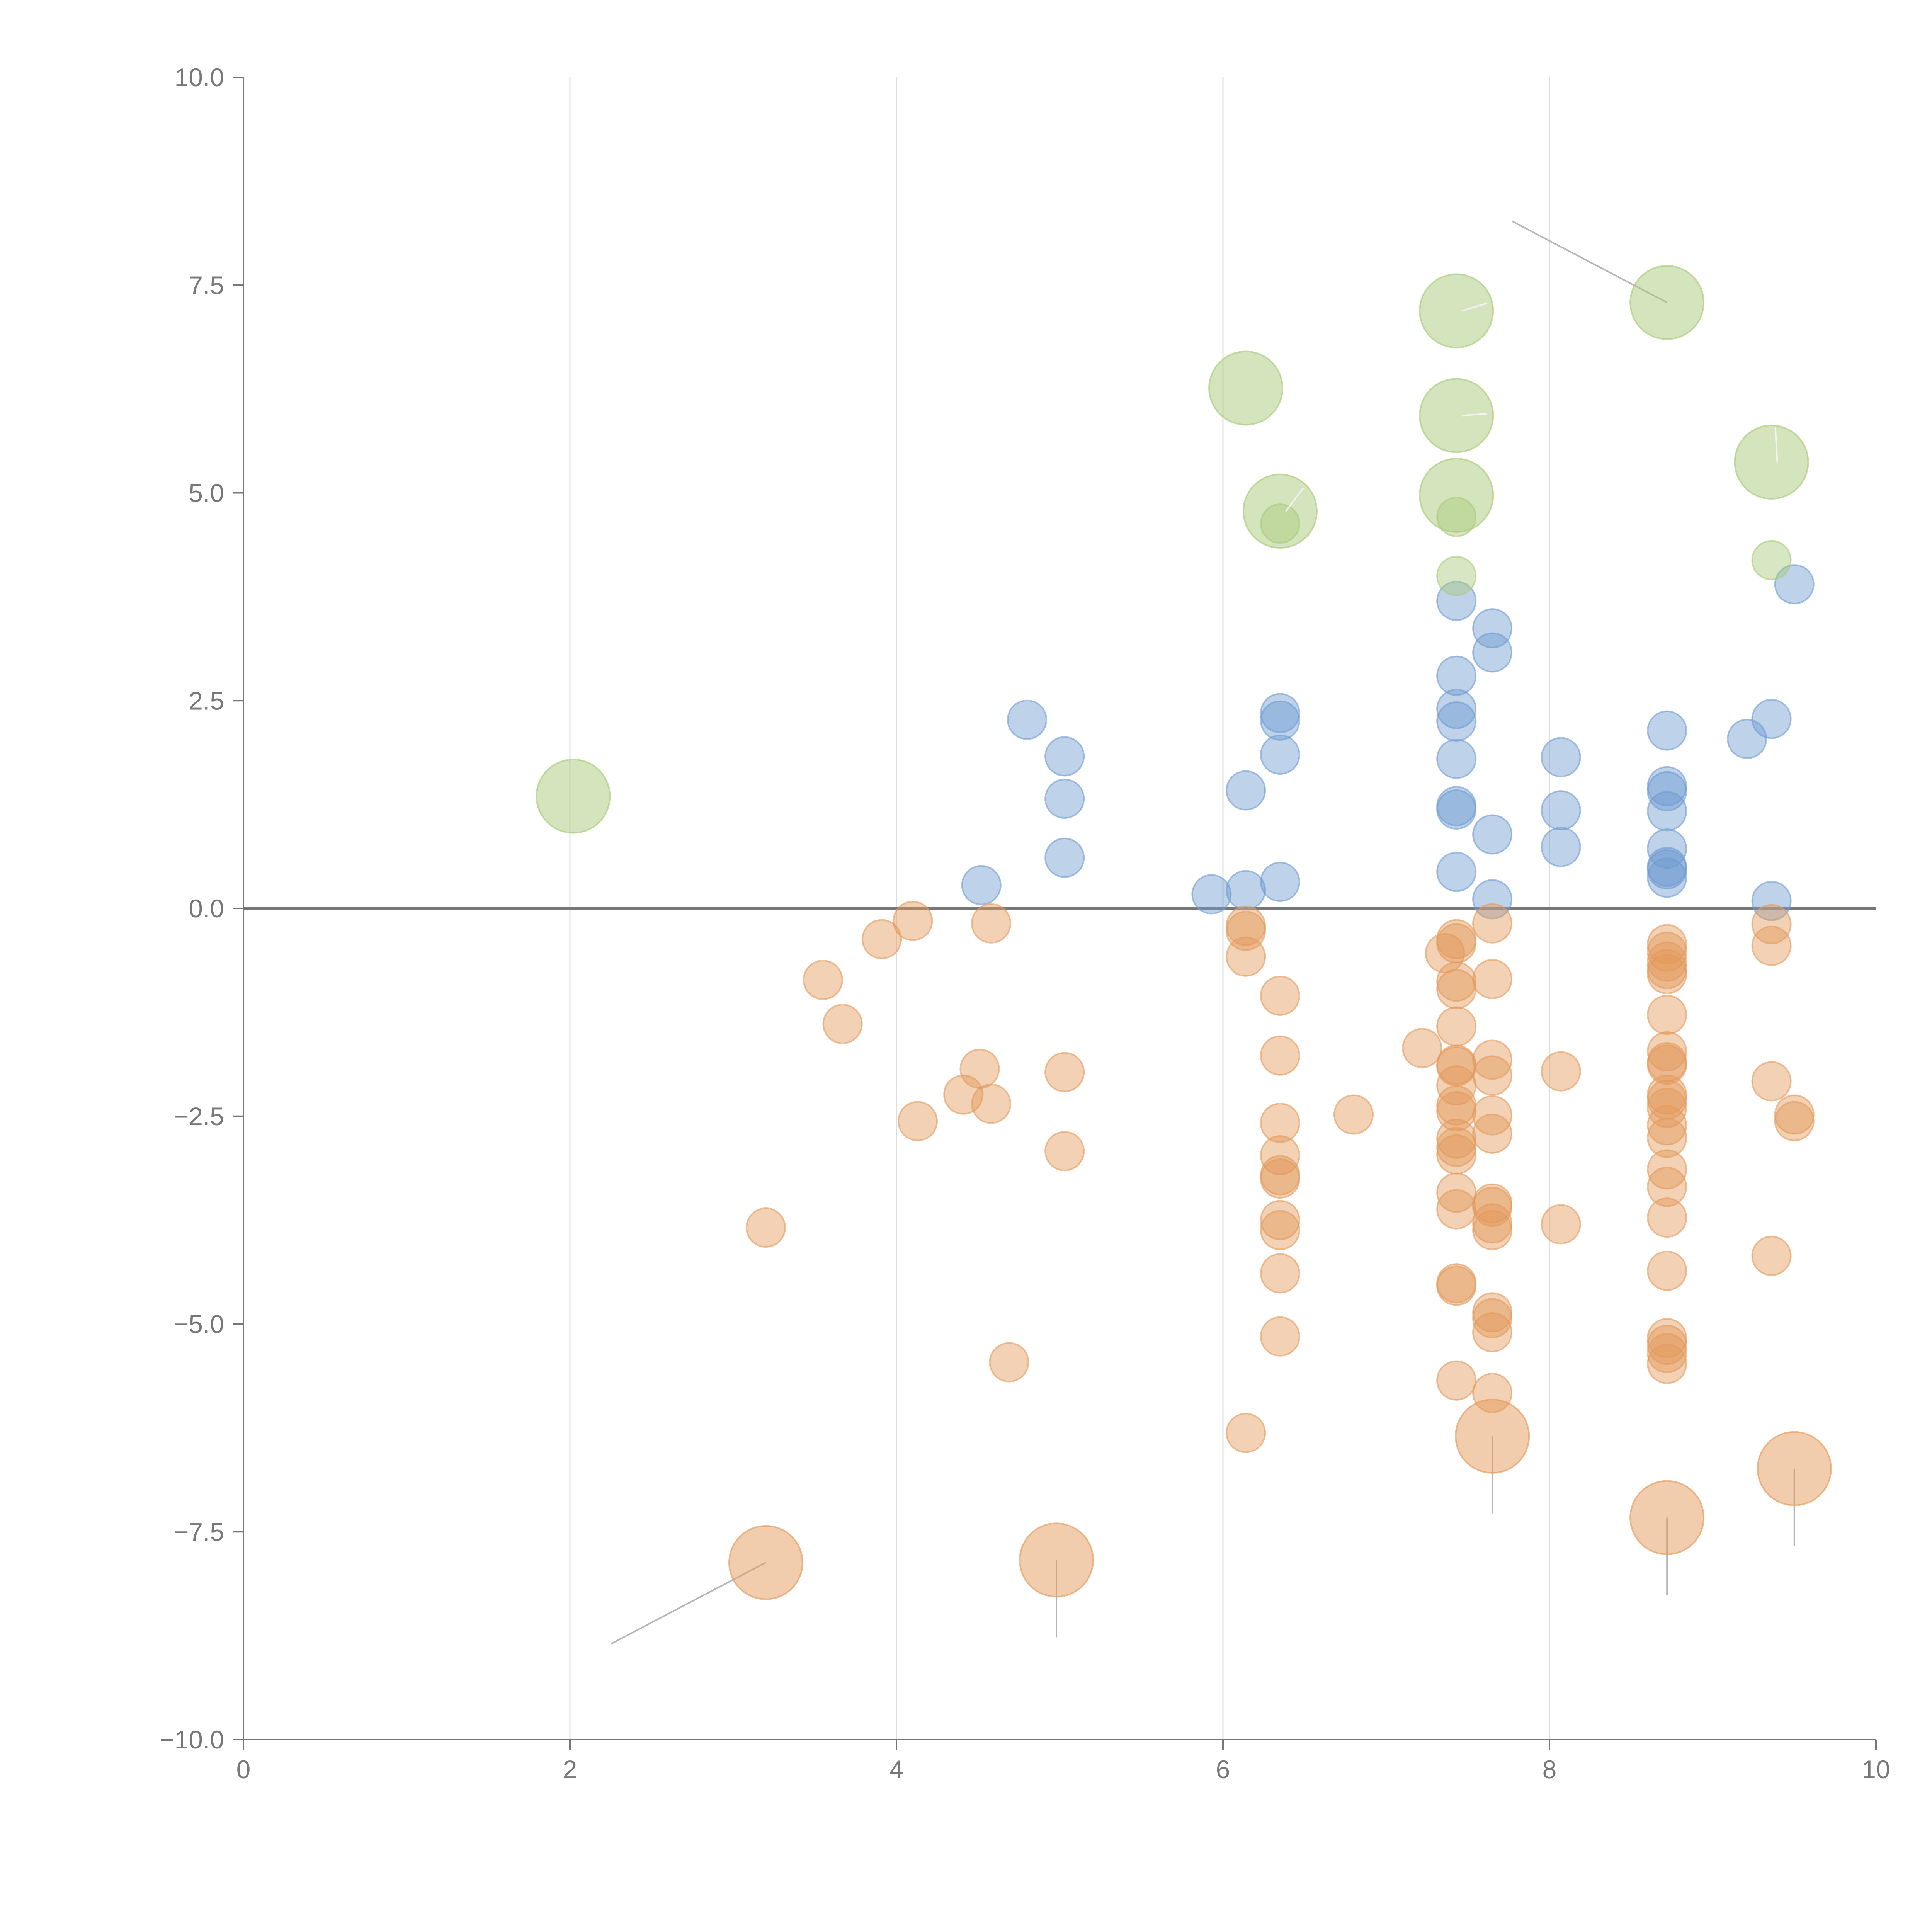 The height and width of the screenshot is (1932, 1932). Describe the element at coordinates (1532, 407) in the screenshot. I see `label-layer` at that location.